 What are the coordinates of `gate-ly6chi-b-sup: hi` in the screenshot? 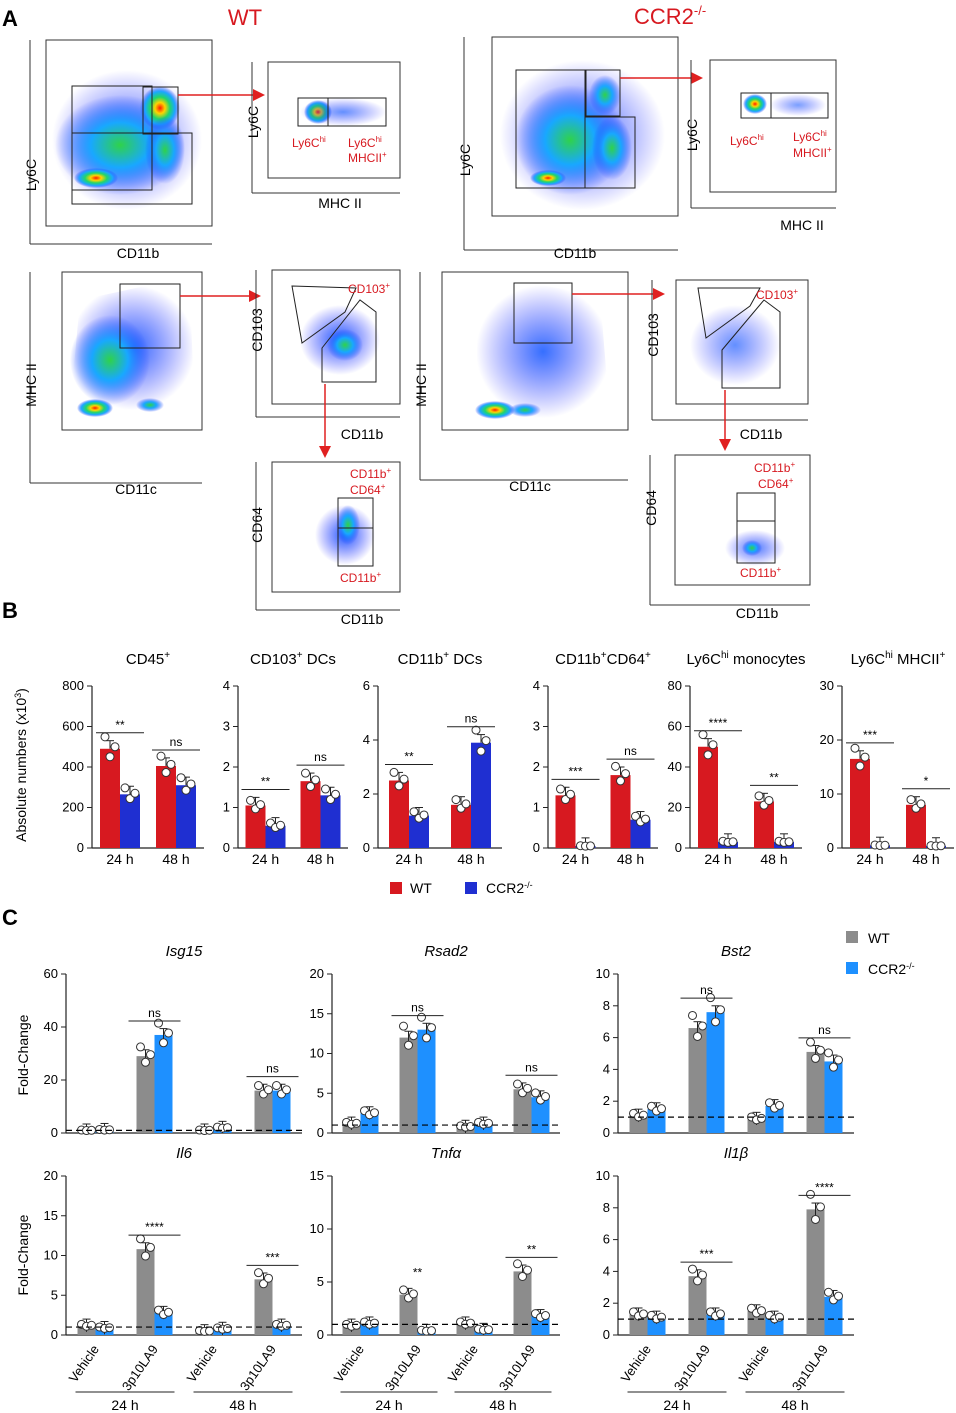 It's located at (379, 139).